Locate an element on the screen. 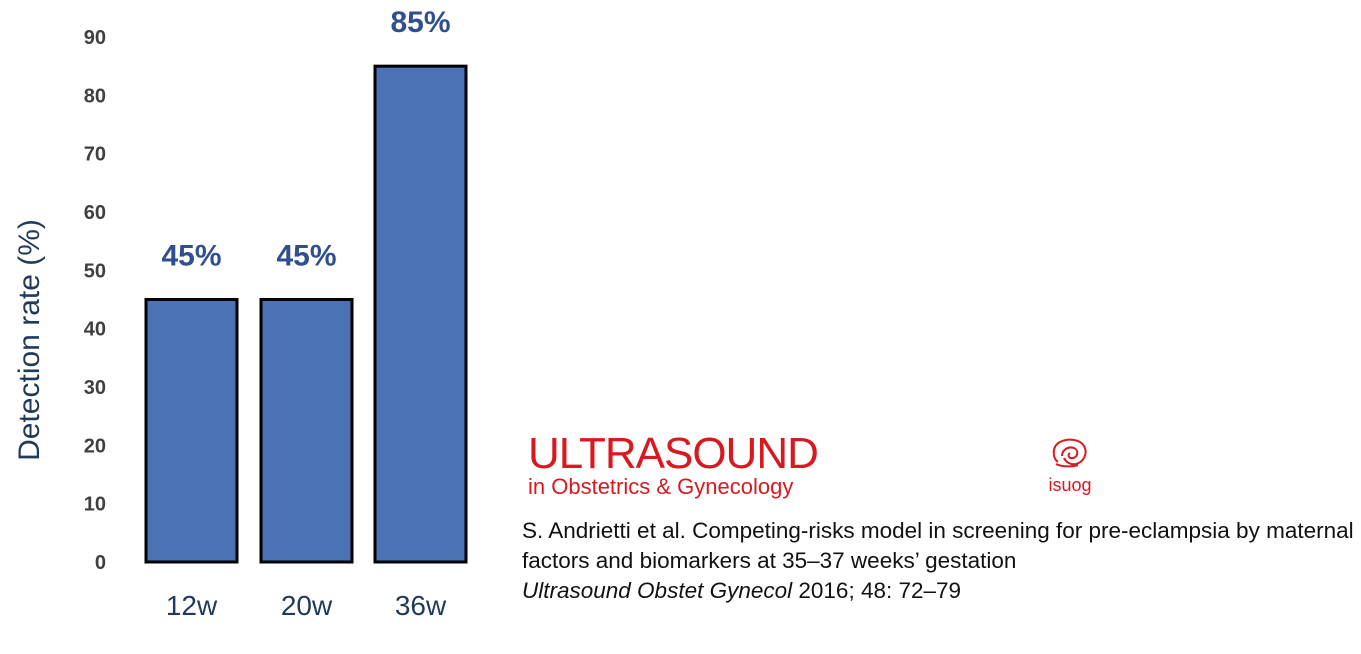 Image resolution: width=1361 pixels, height=654 pixels. citation-journal: Ultrasound Obstet Gynecol is located at coordinates (657, 590).